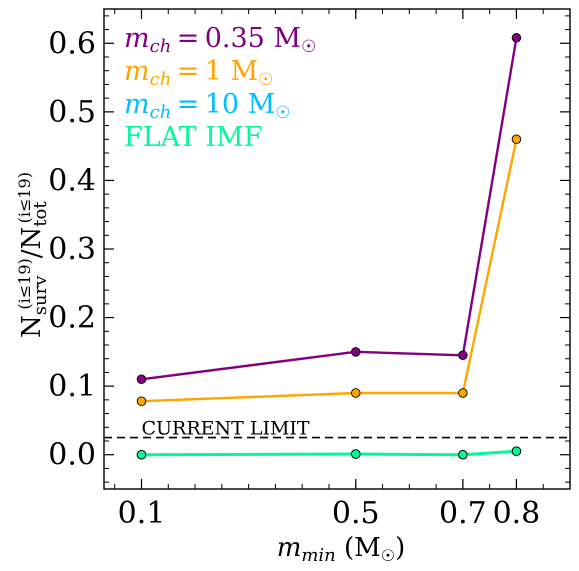  Describe the element at coordinates (193, 137) in the screenshot. I see `legend-entry: FLAT IMF` at that location.